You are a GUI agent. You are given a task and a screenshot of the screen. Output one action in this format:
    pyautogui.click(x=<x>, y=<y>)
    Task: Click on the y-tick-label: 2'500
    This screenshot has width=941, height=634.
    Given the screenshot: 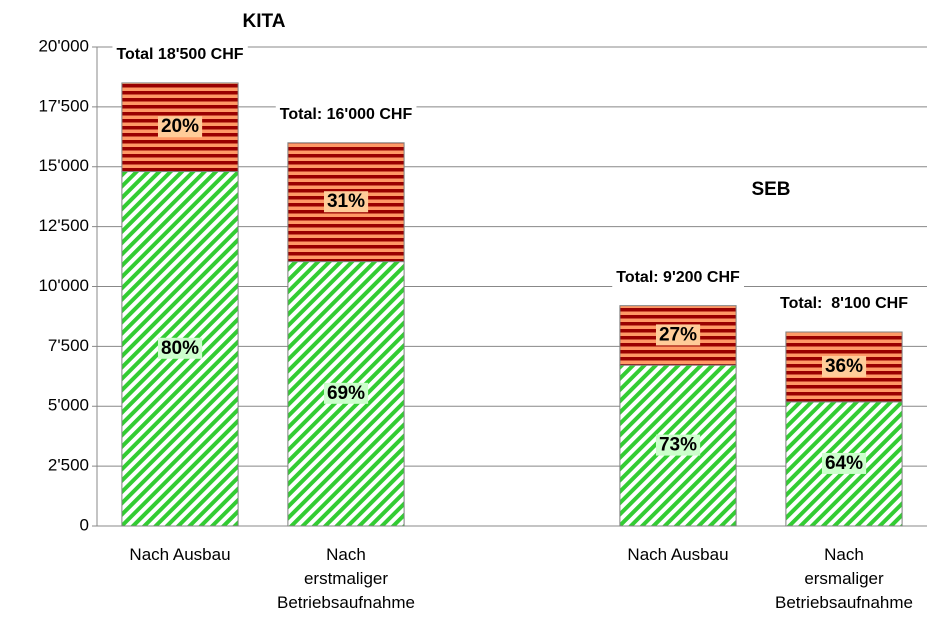 What is the action you would take?
    pyautogui.click(x=68, y=465)
    